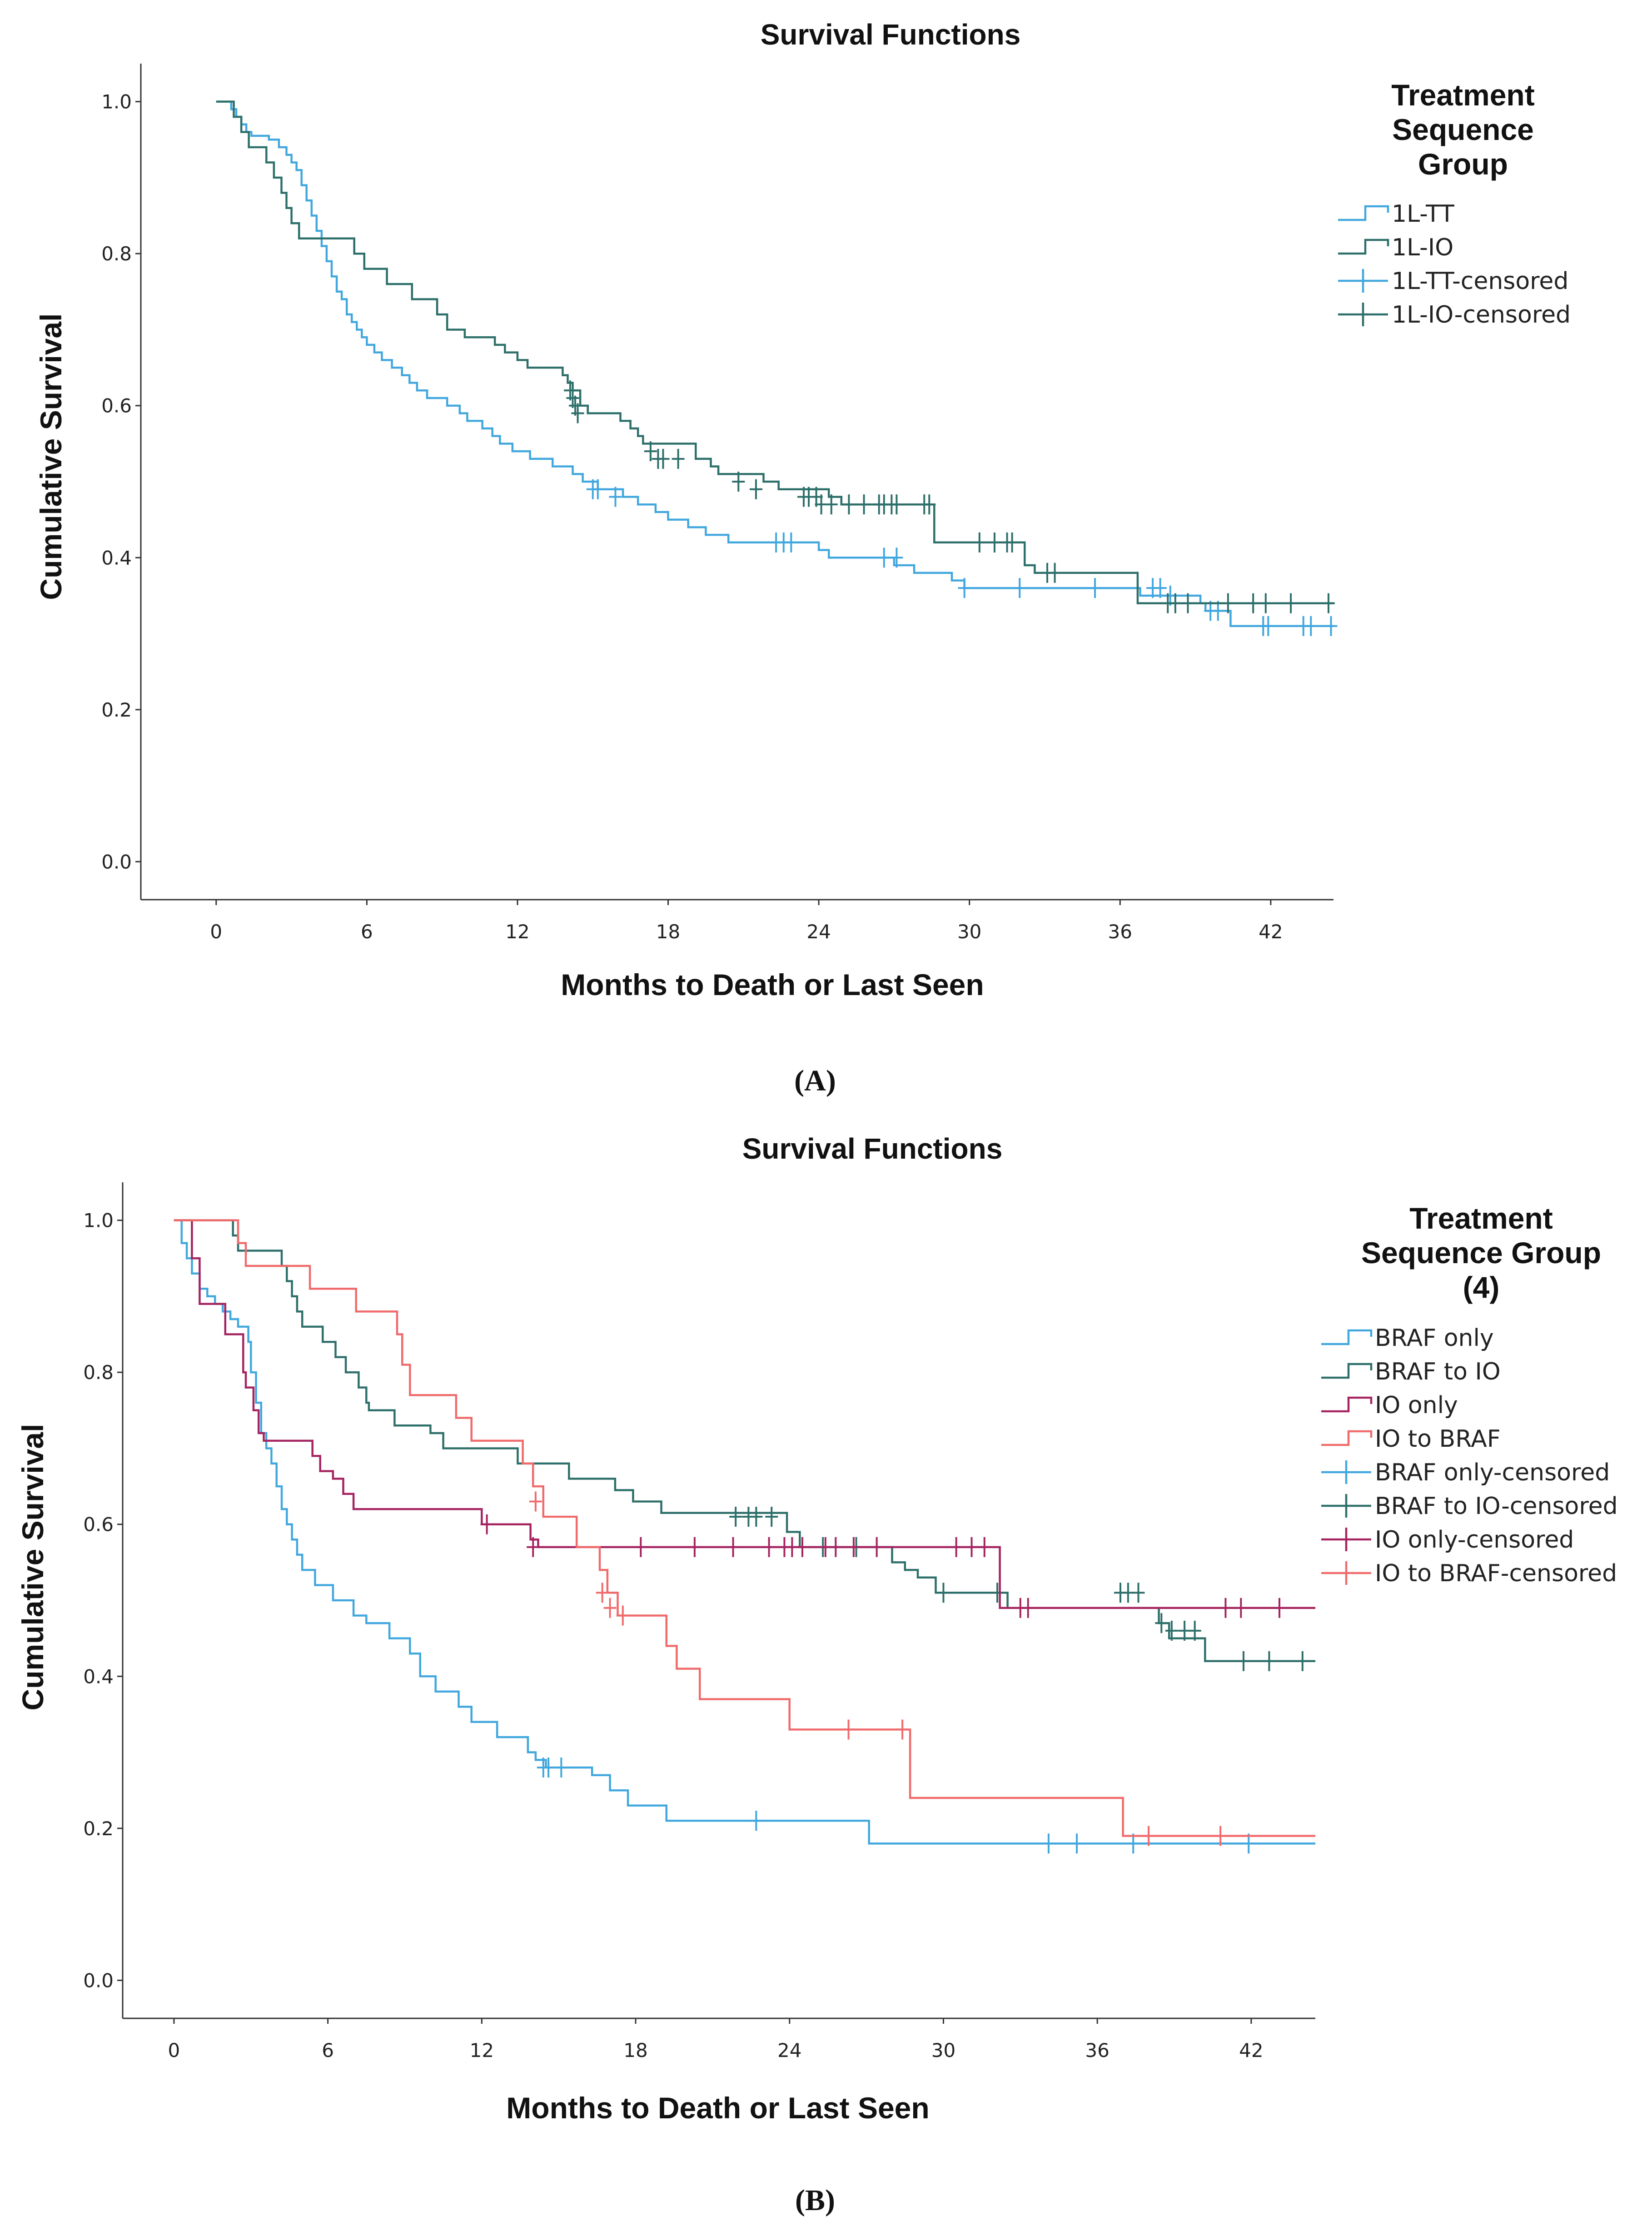 The height and width of the screenshot is (2221, 1652). Describe the element at coordinates (98, 1525) in the screenshot. I see `y-tick-label: 0.6` at that location.